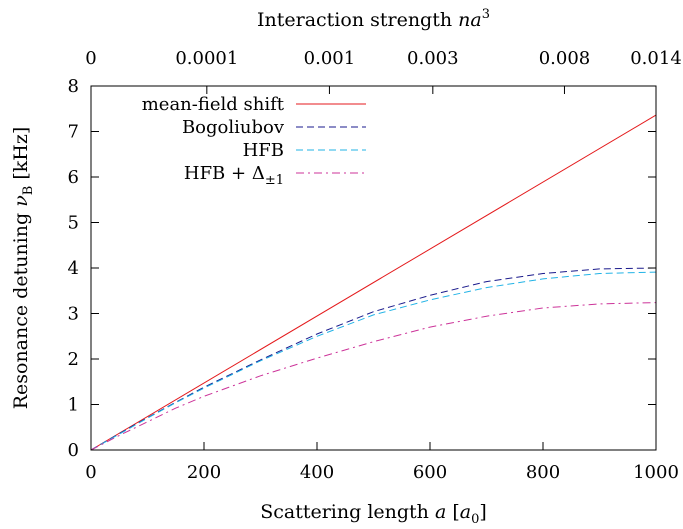 The height and width of the screenshot is (529, 683). Describe the element at coordinates (234, 175) in the screenshot. I see `legend-label: HFB + Δ±1` at that location.